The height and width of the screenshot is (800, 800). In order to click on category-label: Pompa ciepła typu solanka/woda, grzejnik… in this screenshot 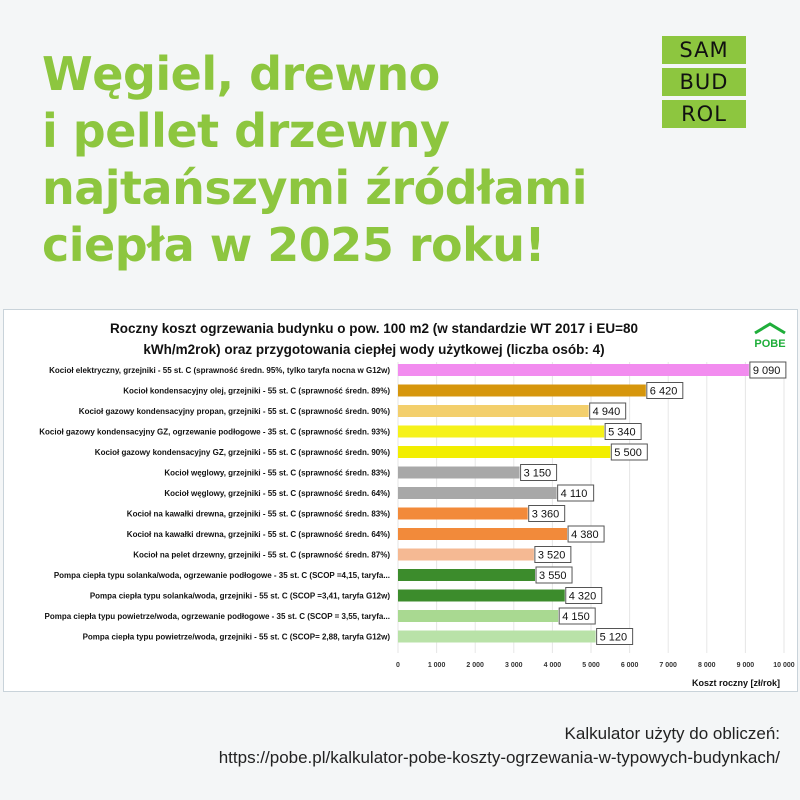, I will do `click(240, 596)`.